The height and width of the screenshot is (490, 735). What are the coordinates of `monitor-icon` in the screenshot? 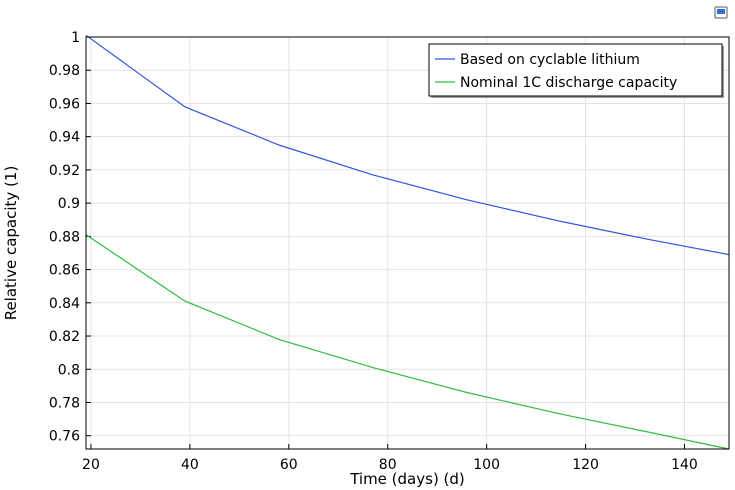 It's located at (721, 12).